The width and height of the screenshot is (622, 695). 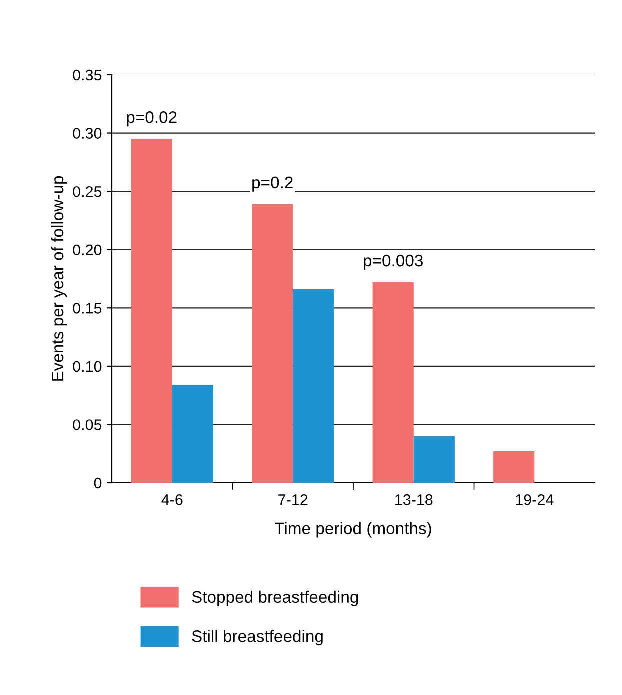 What do you see at coordinates (152, 119) in the screenshot?
I see `annotation: p=0.02` at bounding box center [152, 119].